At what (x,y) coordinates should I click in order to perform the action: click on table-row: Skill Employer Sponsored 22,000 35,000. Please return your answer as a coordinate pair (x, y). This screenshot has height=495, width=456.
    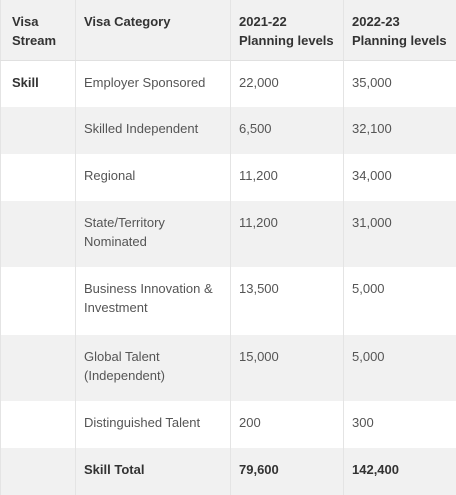
    Looking at the image, I should click on (228, 83).